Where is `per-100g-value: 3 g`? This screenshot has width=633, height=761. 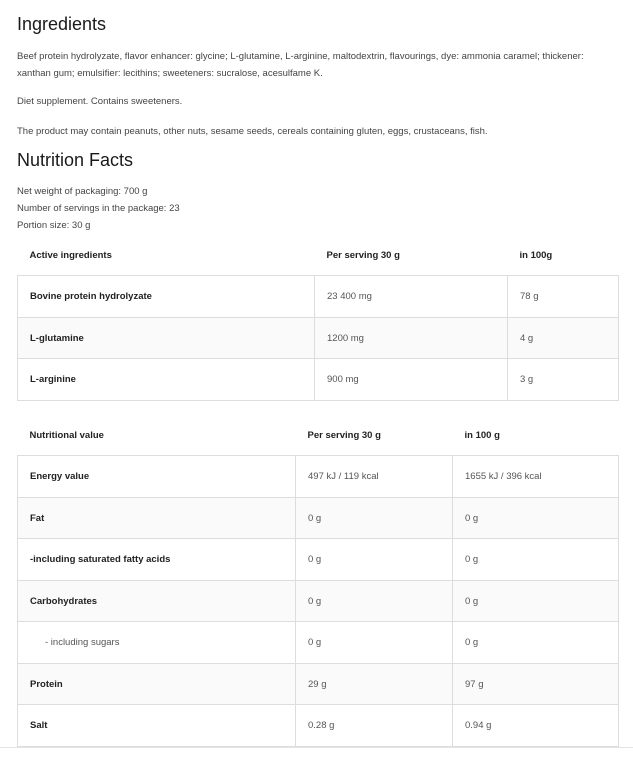 per-100g-value: 3 g is located at coordinates (563, 379).